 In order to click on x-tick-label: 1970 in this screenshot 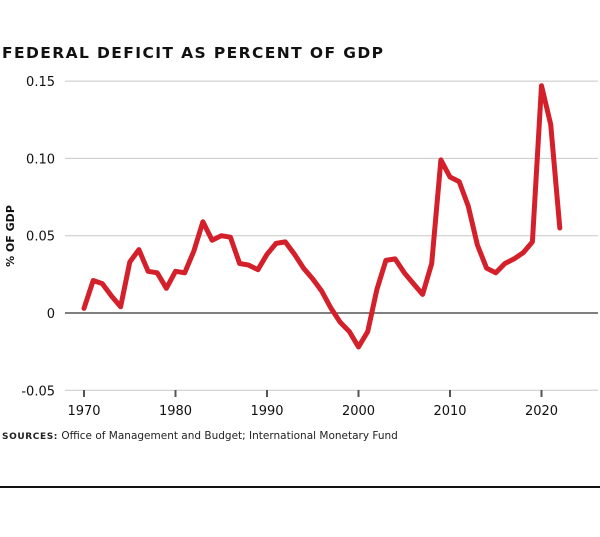, I will do `click(83, 411)`.